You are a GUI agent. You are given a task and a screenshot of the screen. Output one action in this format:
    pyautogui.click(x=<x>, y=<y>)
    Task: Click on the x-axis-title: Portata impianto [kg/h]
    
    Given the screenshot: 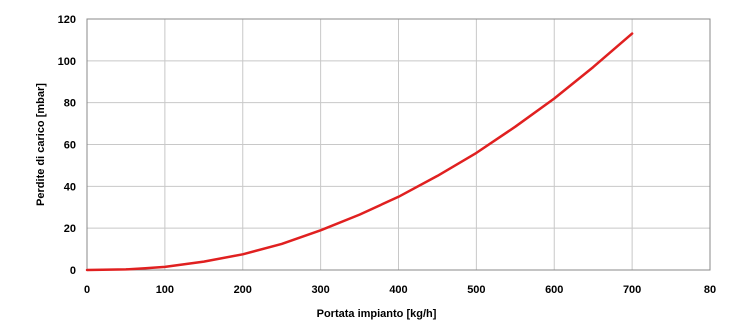 What is the action you would take?
    pyautogui.click(x=377, y=314)
    